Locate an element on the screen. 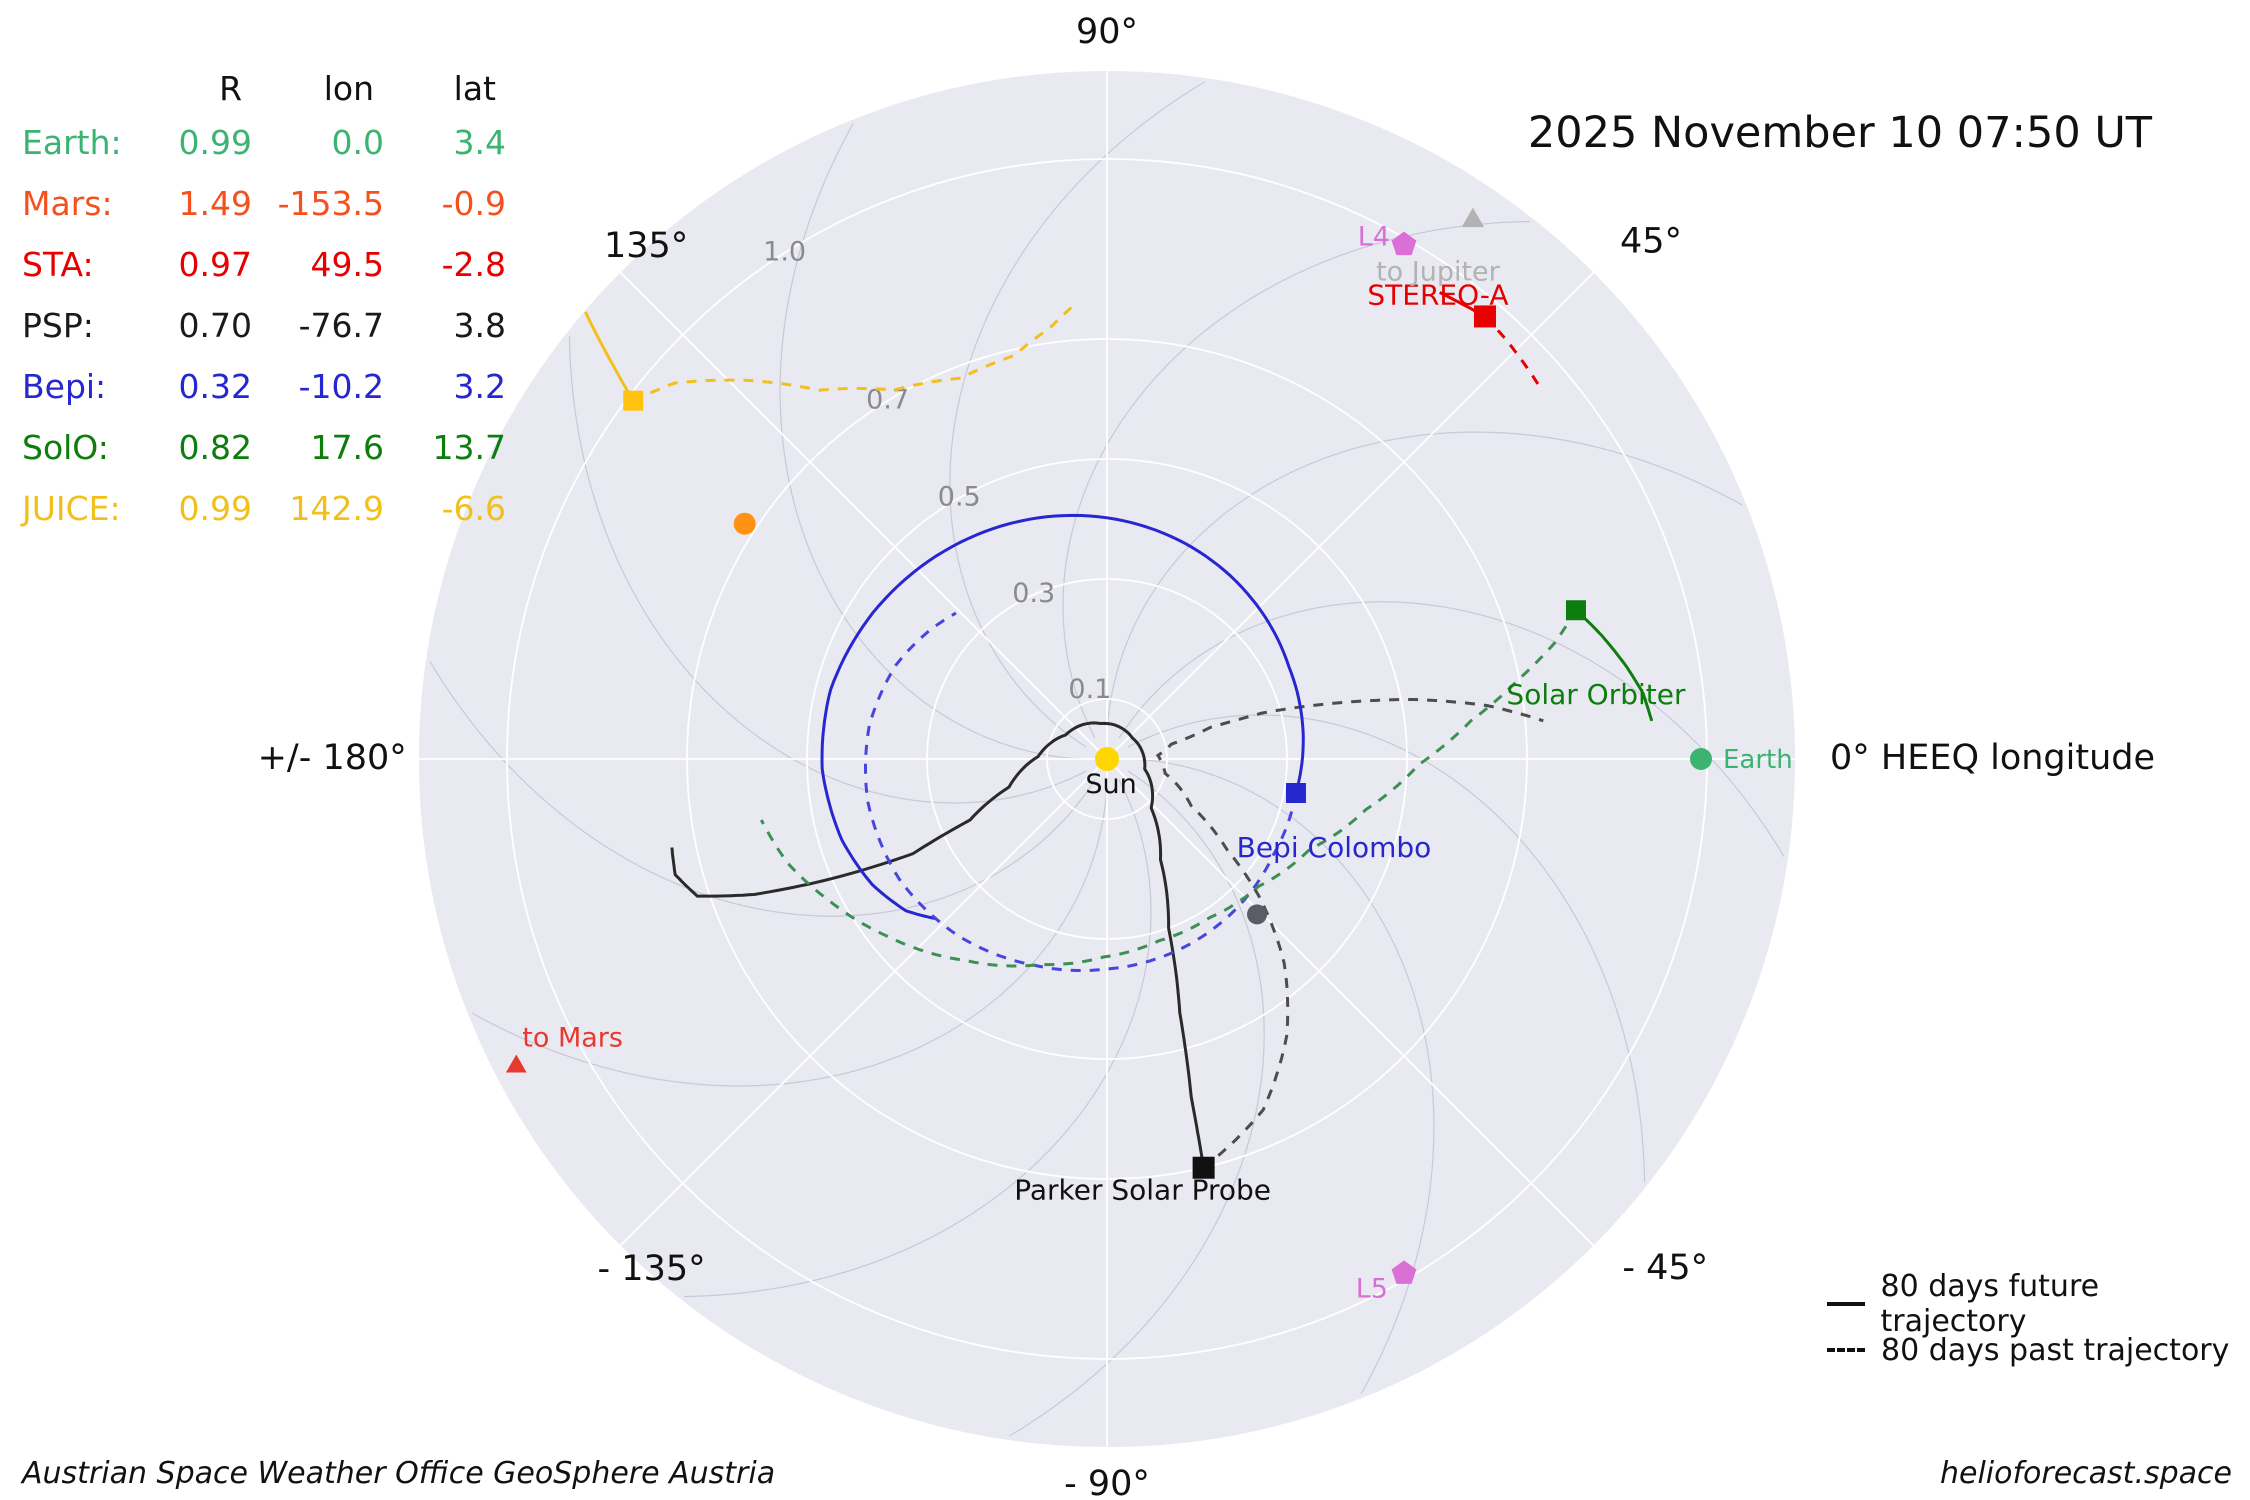 Image resolution: width=2250 pixels, height=1500 pixels. angle-label: 135° is located at coordinates (646, 246).